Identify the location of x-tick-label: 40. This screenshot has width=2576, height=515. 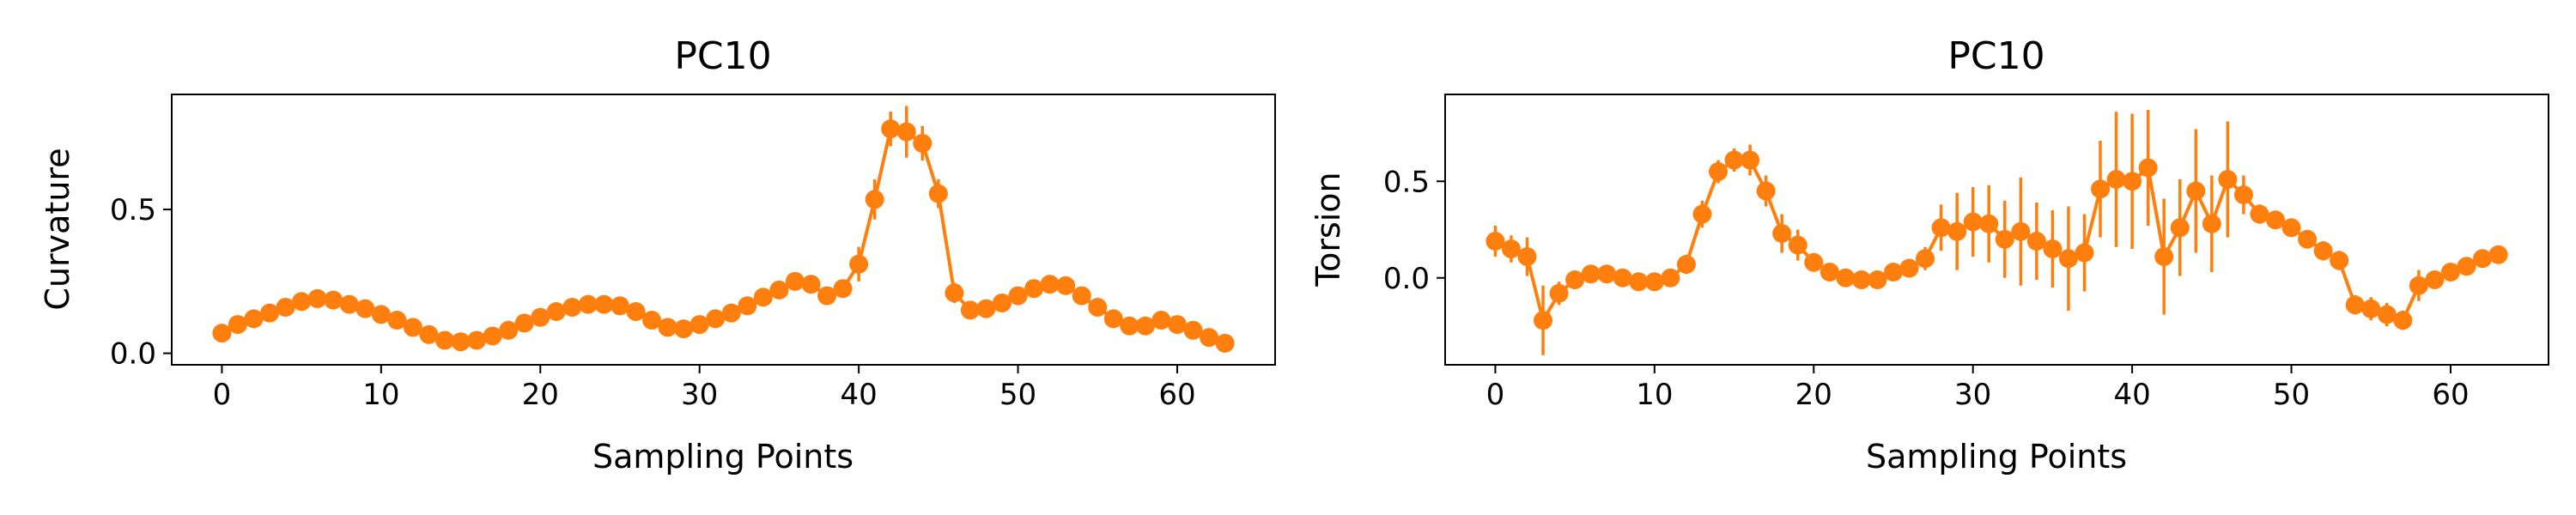
(2131, 395).